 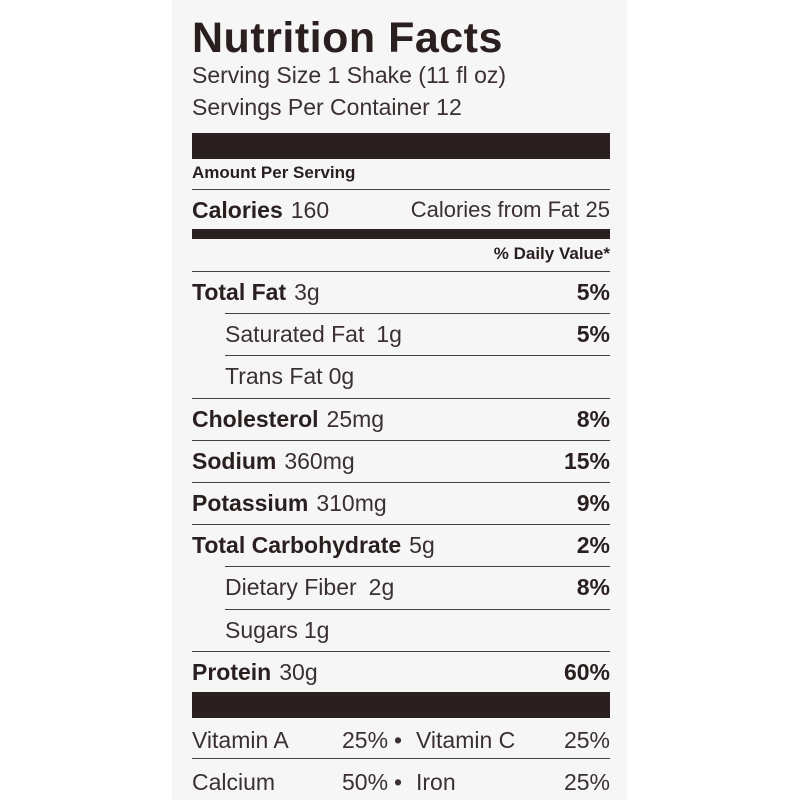 I want to click on nutrient-name: Dietary Fiber, so click(x=291, y=586).